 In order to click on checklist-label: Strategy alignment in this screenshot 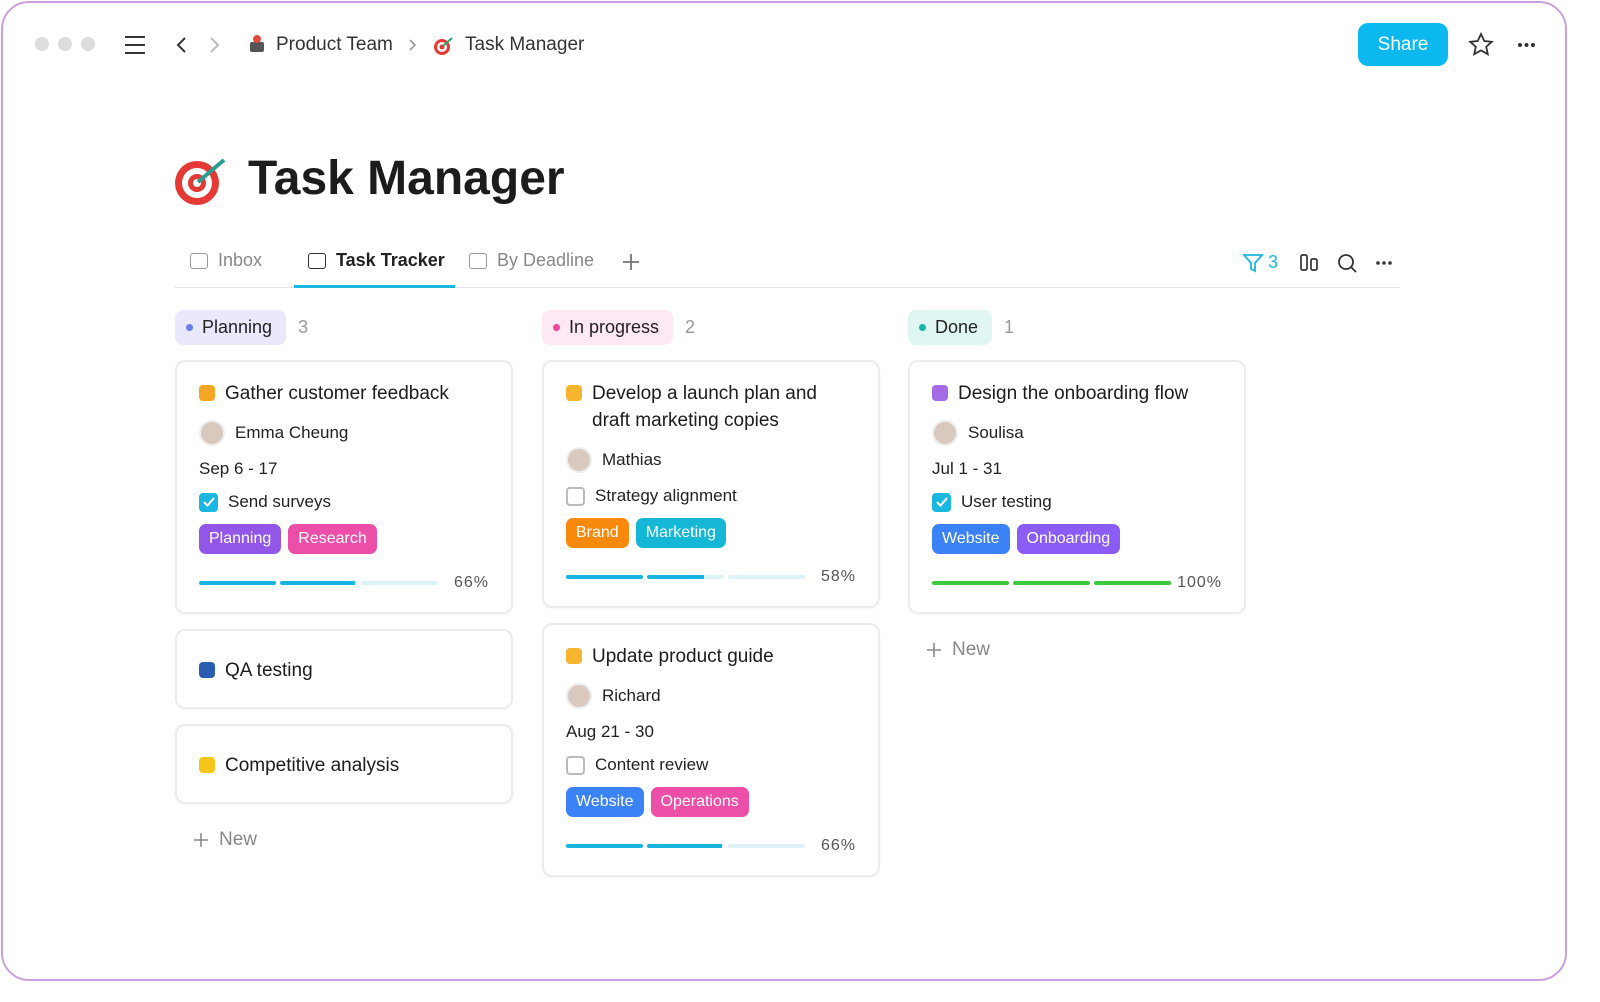, I will do `click(666, 495)`.